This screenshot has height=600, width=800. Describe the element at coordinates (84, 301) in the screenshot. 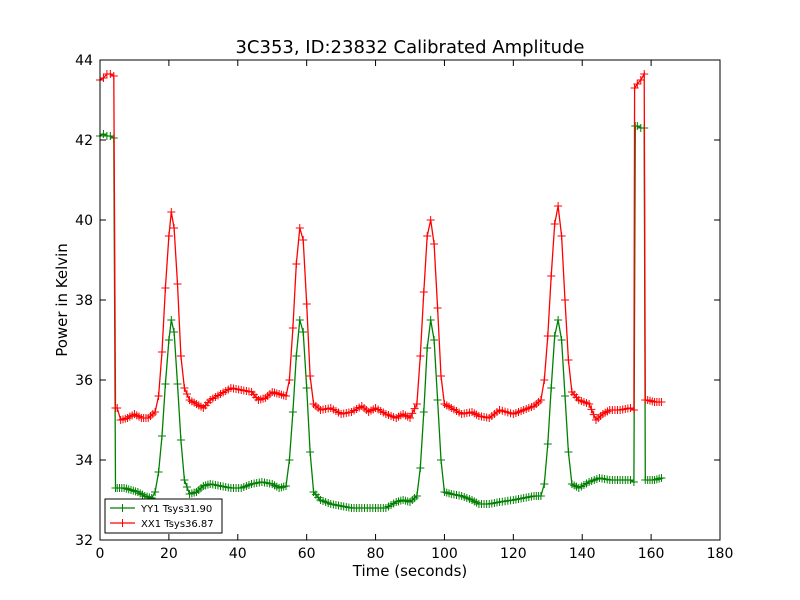

I see `y-tick-label: 38` at that location.